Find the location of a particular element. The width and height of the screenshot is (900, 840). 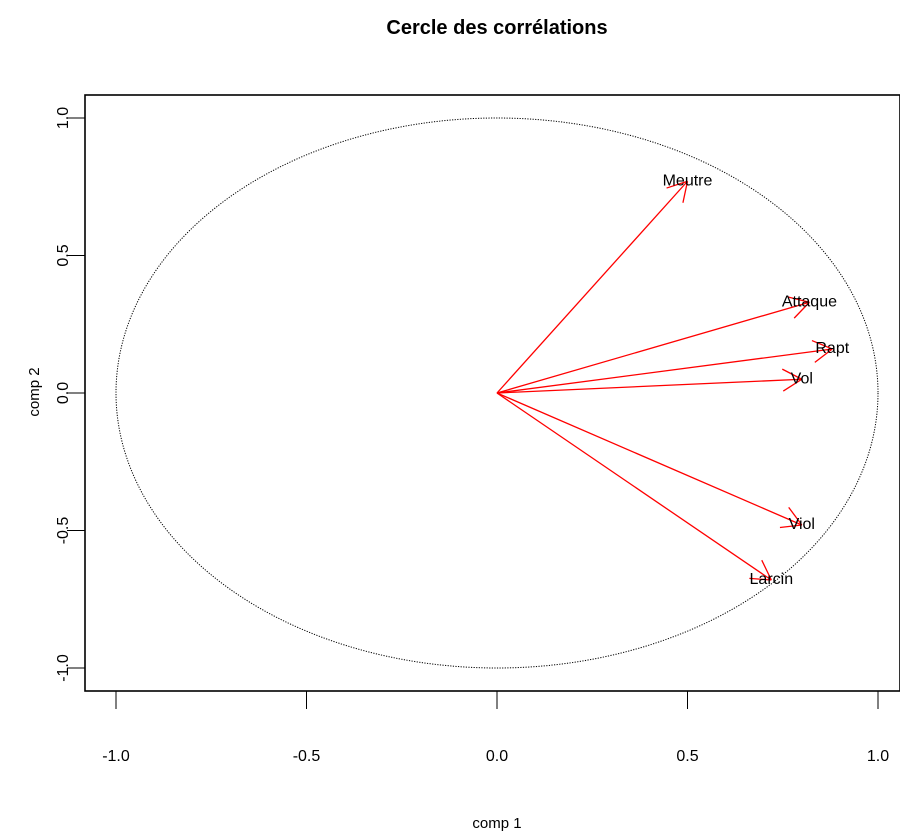

x-tick-label: 1.0 is located at coordinates (878, 756).